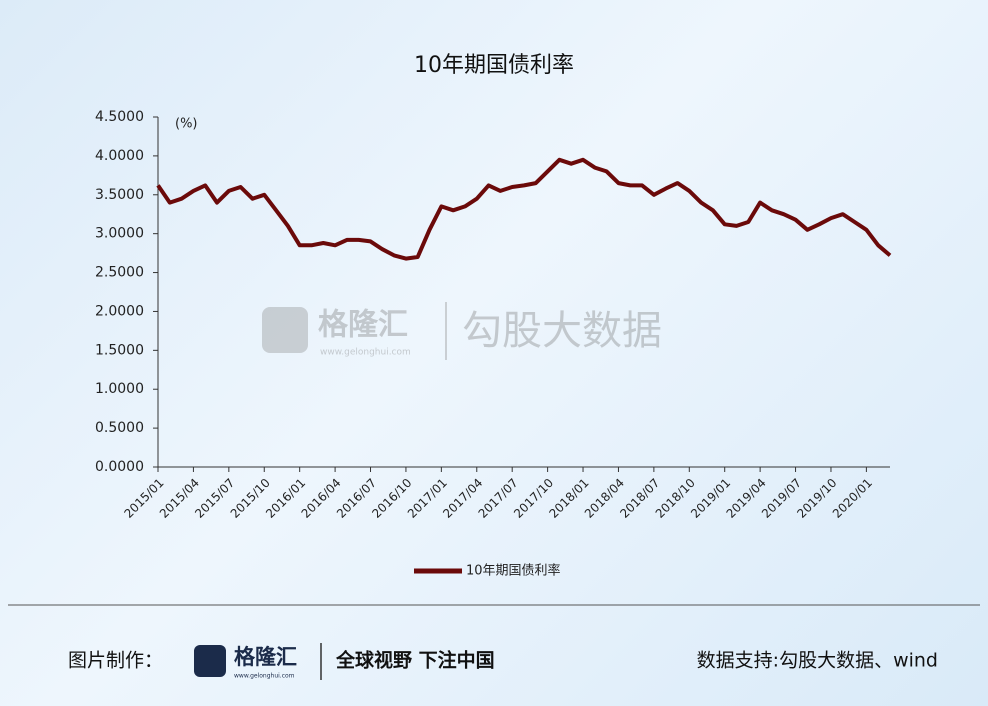 The width and height of the screenshot is (988, 706). What do you see at coordinates (513, 571) in the screenshot?
I see `legend-label: 10年期国债利率` at bounding box center [513, 571].